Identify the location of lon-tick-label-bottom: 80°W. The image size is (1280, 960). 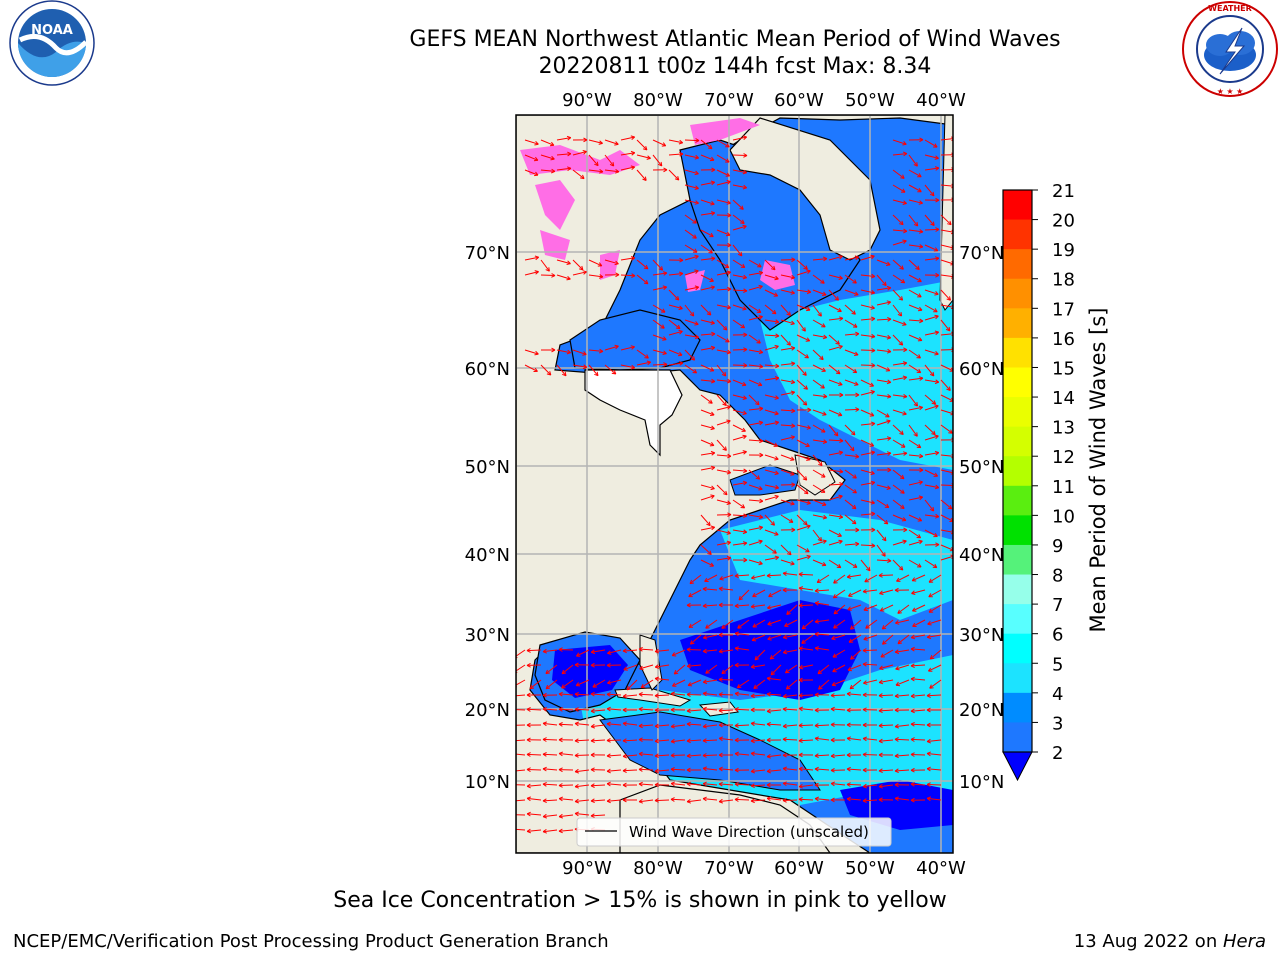
(658, 868).